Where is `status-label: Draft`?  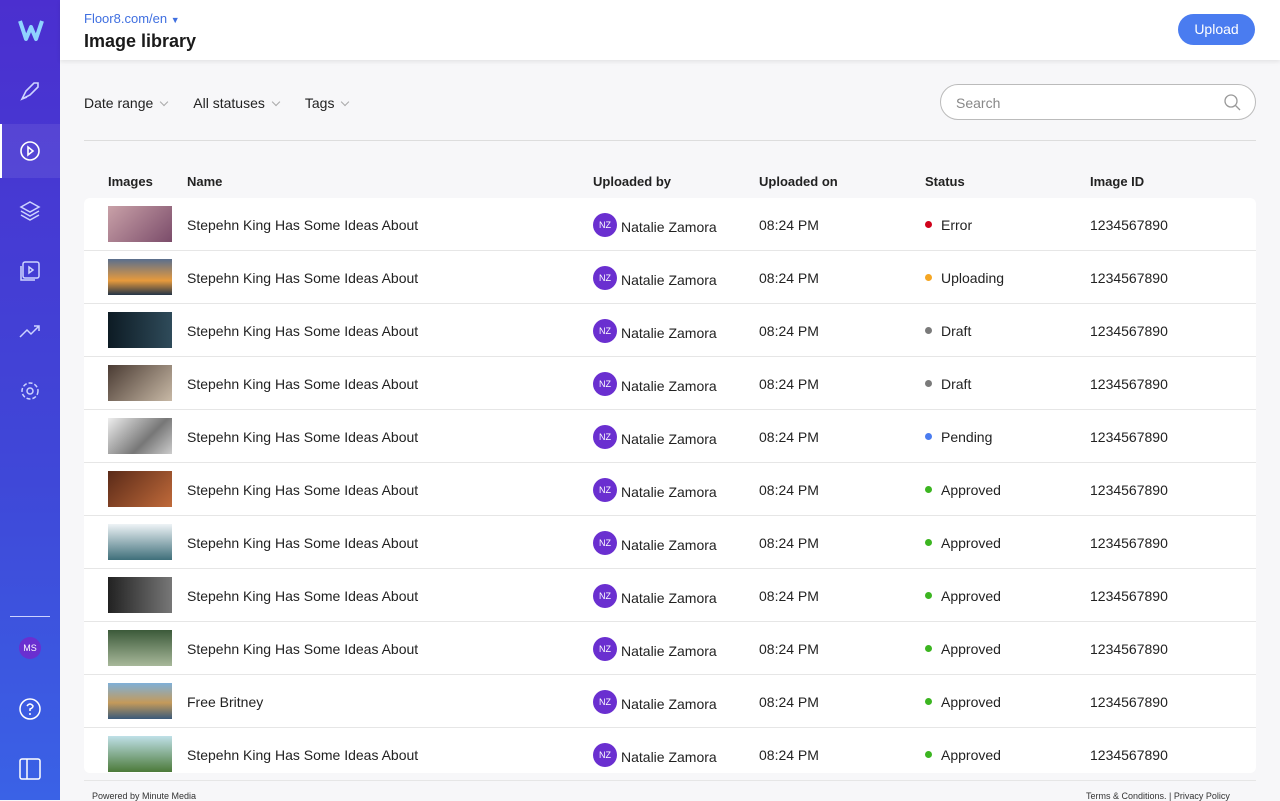 status-label: Draft is located at coordinates (956, 384).